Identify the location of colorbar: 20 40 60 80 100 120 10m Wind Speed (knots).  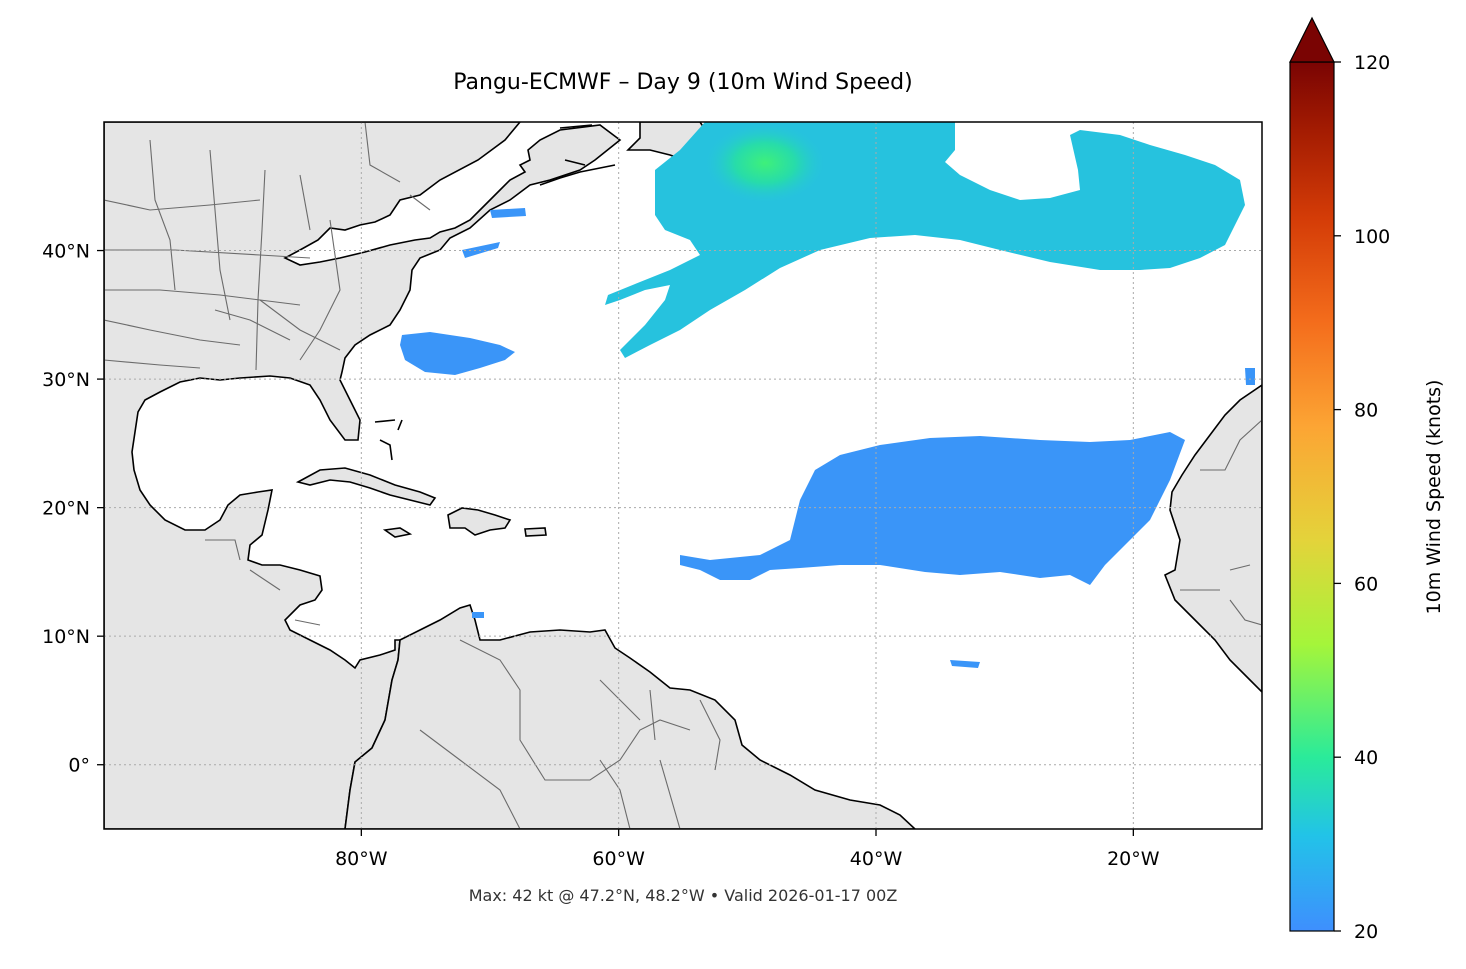
(1367, 479).